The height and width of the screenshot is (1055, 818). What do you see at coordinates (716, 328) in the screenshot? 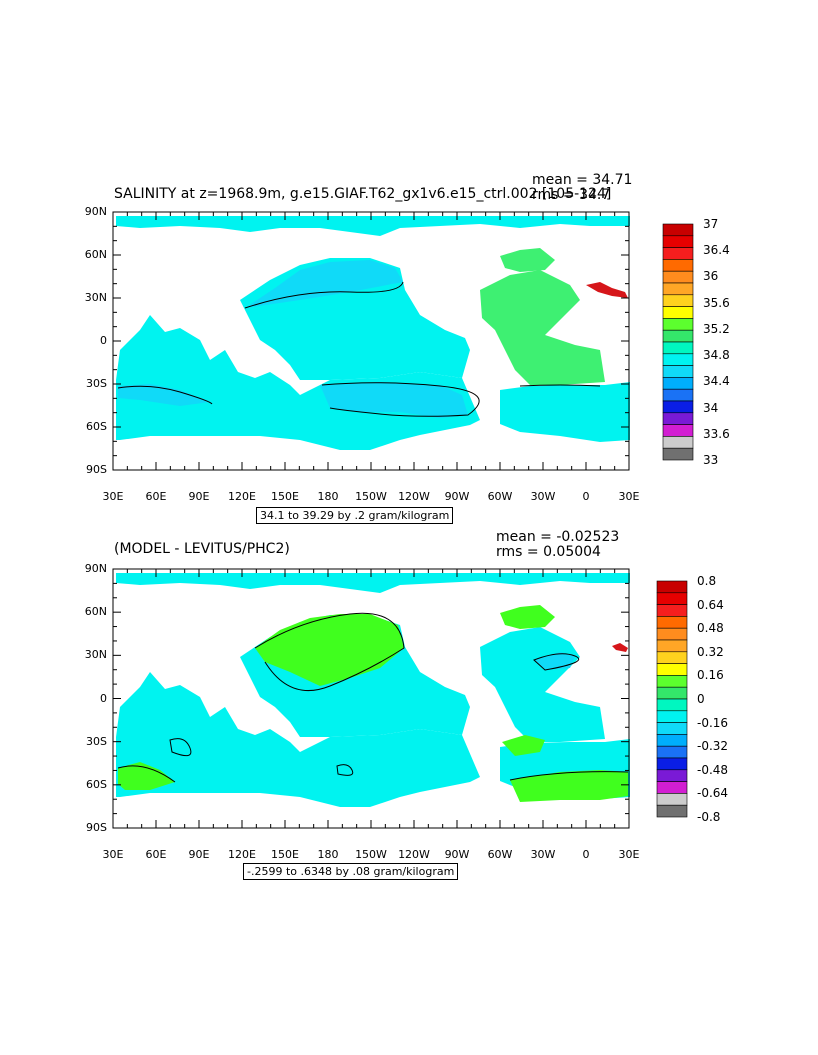
I see `colorbar-label: 35.2` at bounding box center [716, 328].